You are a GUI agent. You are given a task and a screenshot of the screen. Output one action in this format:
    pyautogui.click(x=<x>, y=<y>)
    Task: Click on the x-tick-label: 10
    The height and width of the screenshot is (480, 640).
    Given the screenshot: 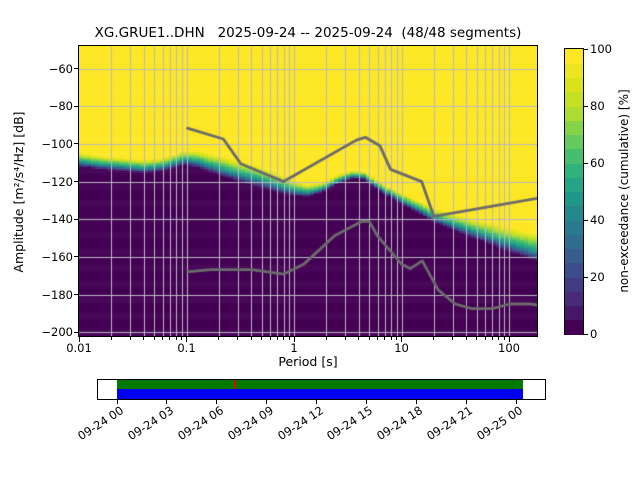 What is the action you would take?
    pyautogui.click(x=401, y=348)
    